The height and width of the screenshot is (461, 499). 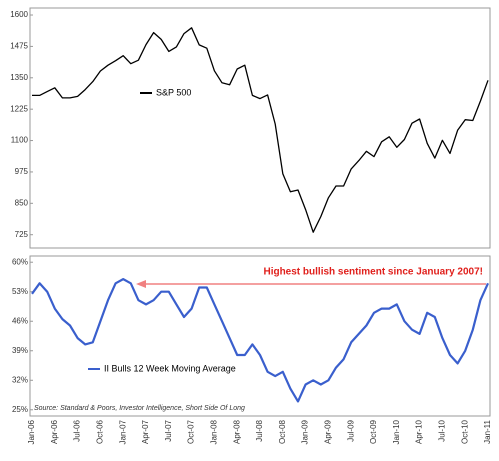 What do you see at coordinates (77, 430) in the screenshot?
I see `x-tick-label: Jul-06` at bounding box center [77, 430].